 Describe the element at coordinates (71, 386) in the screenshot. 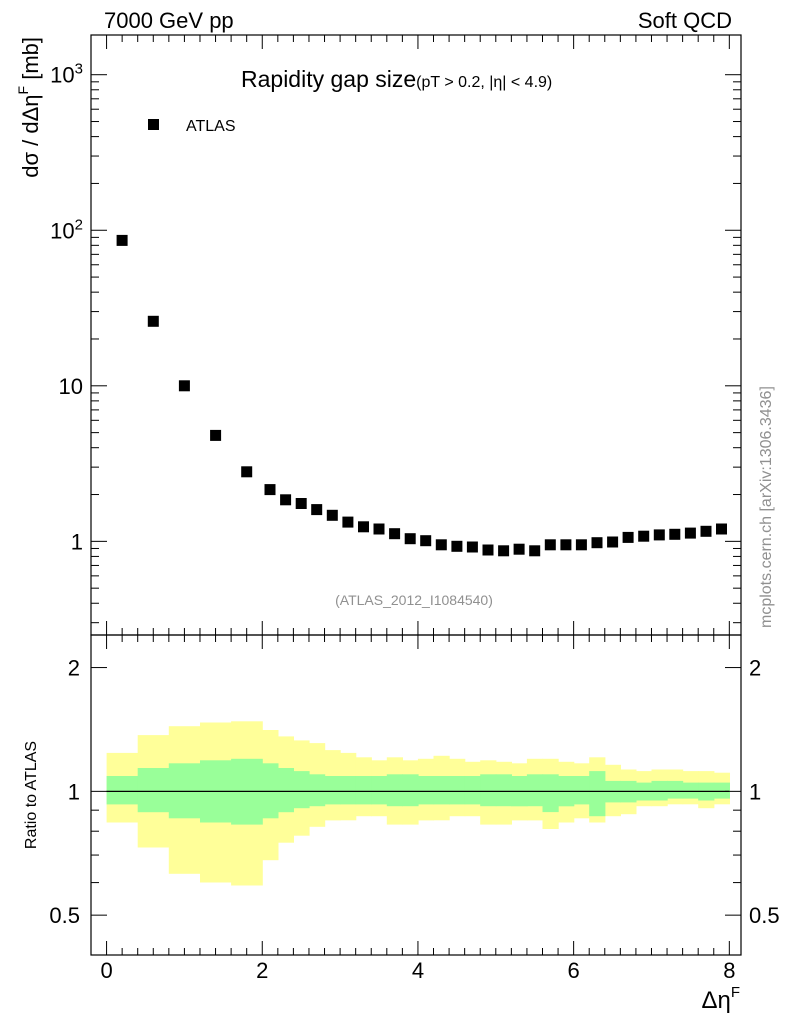

I see `y-tick-label: 10` at that location.